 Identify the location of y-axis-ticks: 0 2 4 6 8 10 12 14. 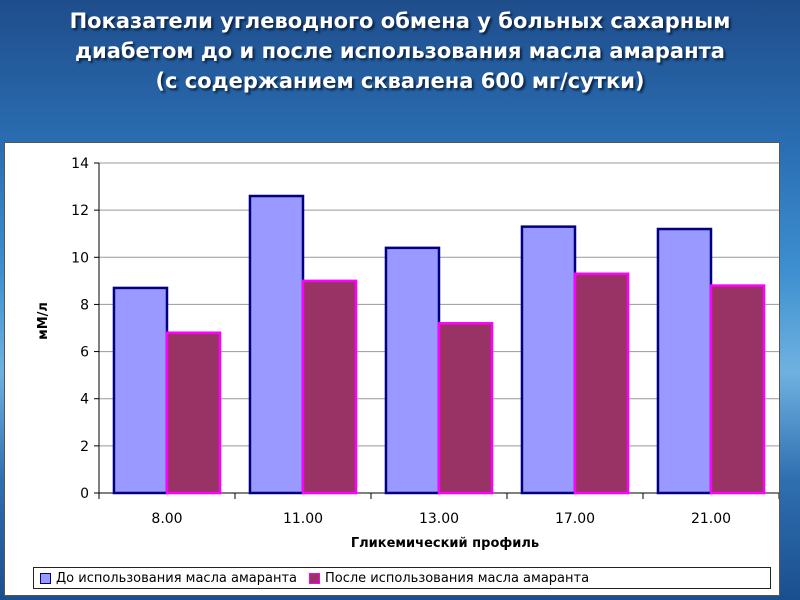
(85, 329).